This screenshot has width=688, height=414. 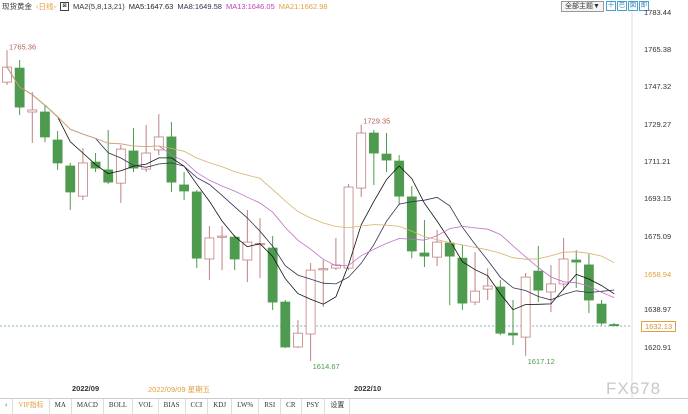 I want to click on tab-psy: PSY, so click(x=314, y=406).